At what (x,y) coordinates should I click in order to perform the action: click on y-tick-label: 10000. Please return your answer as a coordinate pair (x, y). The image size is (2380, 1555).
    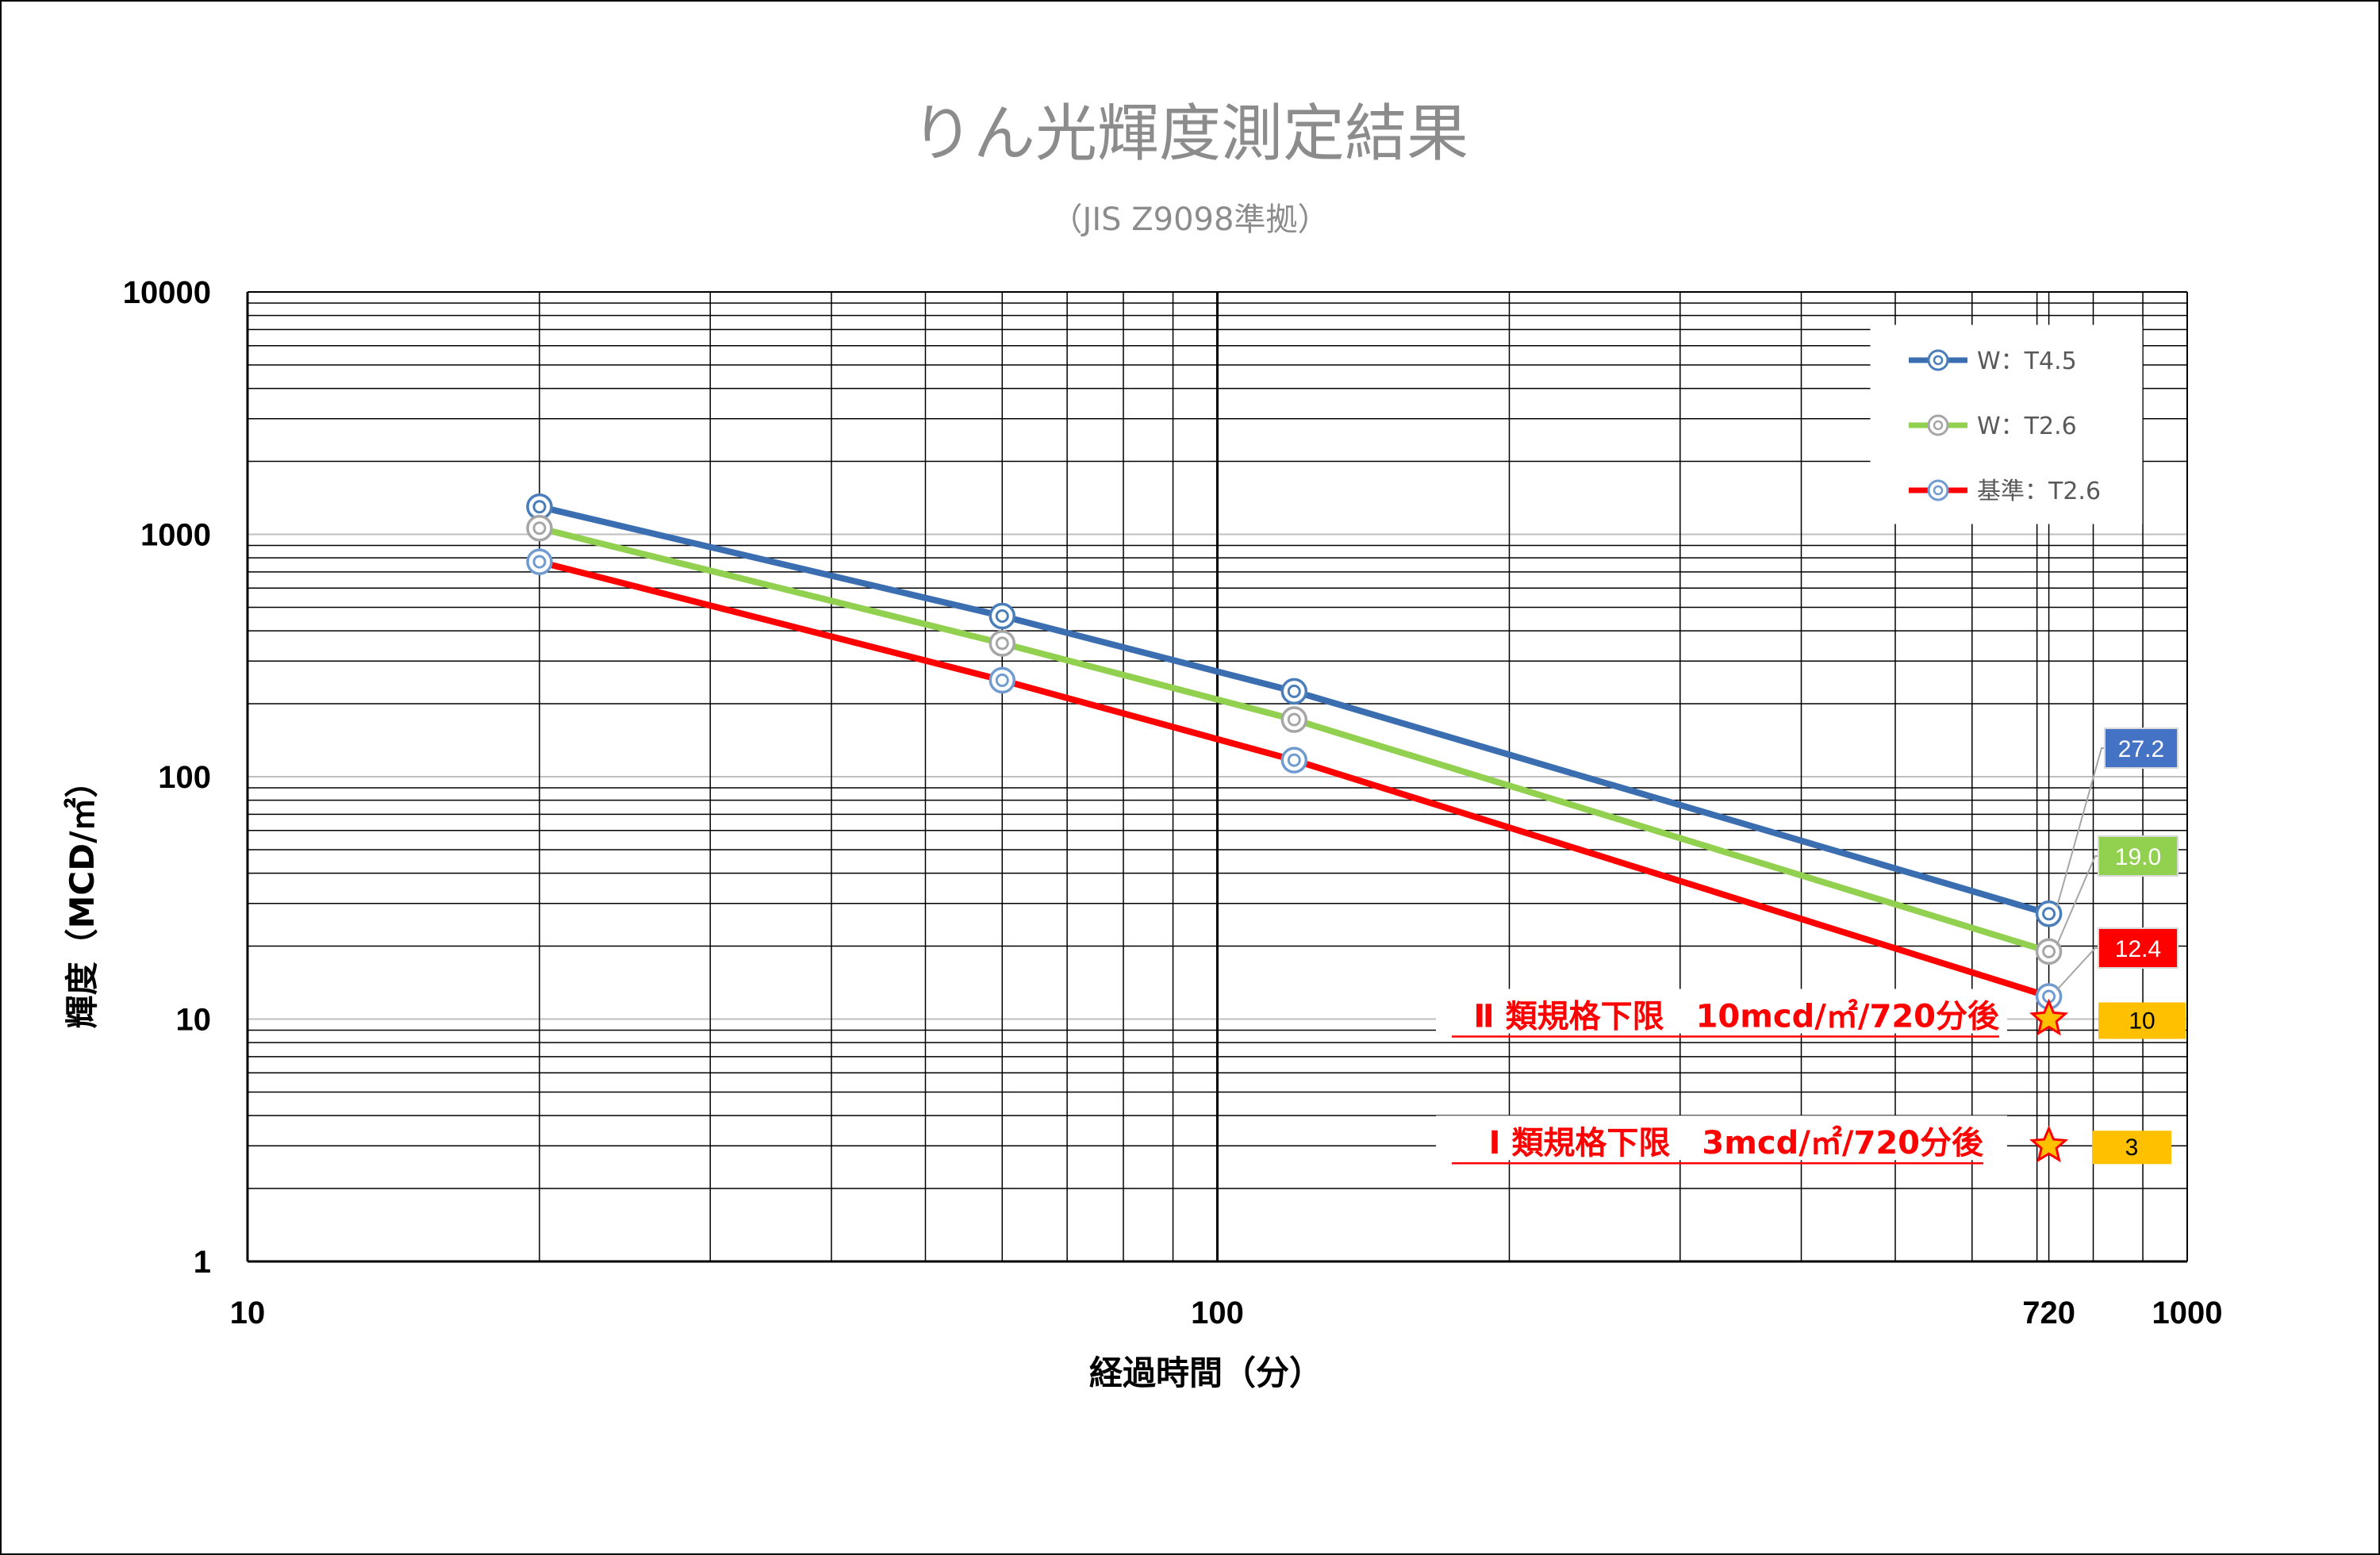
    Looking at the image, I should click on (167, 293).